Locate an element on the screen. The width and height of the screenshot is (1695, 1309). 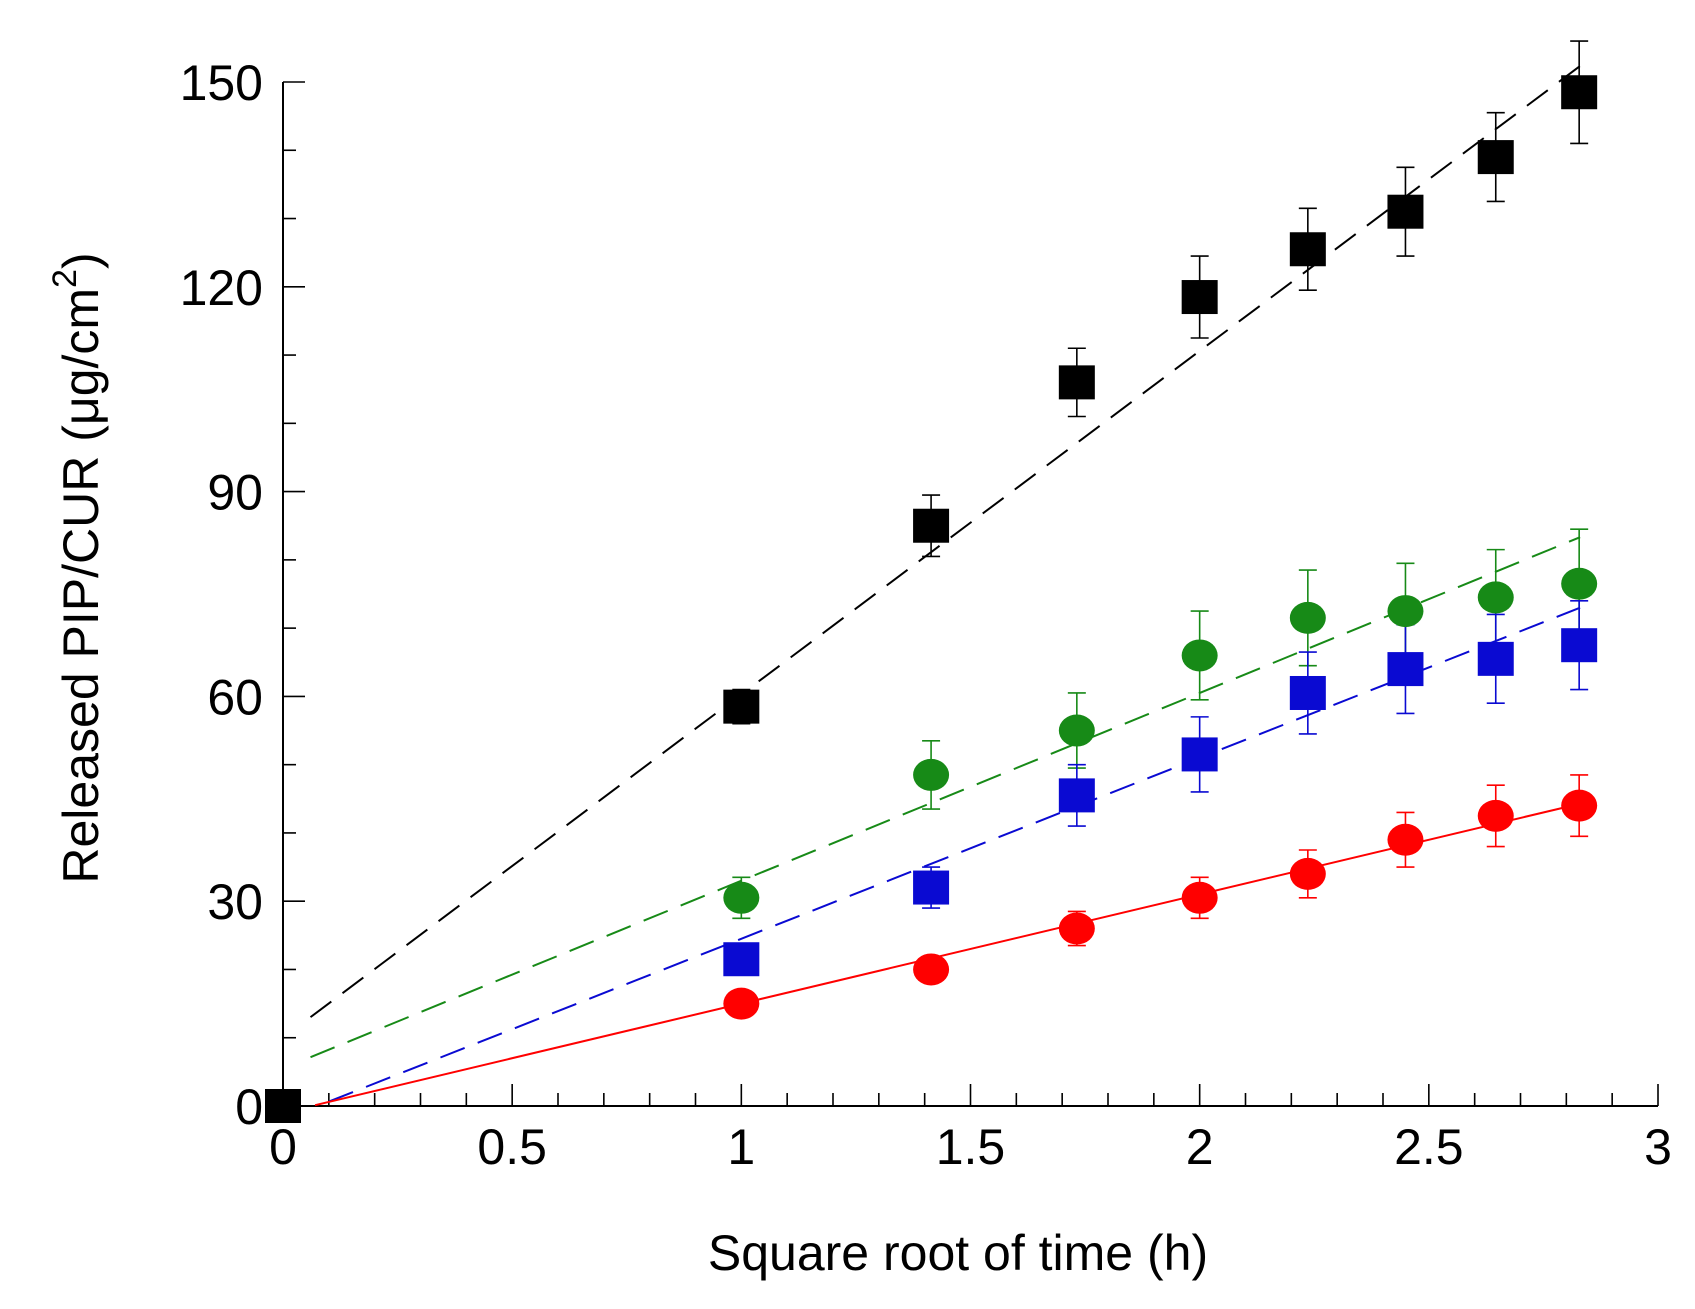
x-tick-label: 1.5 is located at coordinates (971, 1147).